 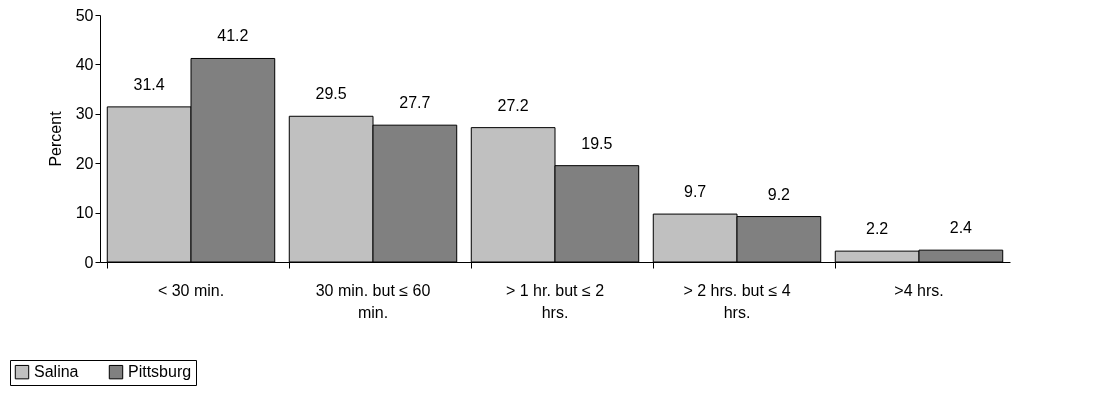 What do you see at coordinates (331, 94) in the screenshot?
I see `data-label: 29.5` at bounding box center [331, 94].